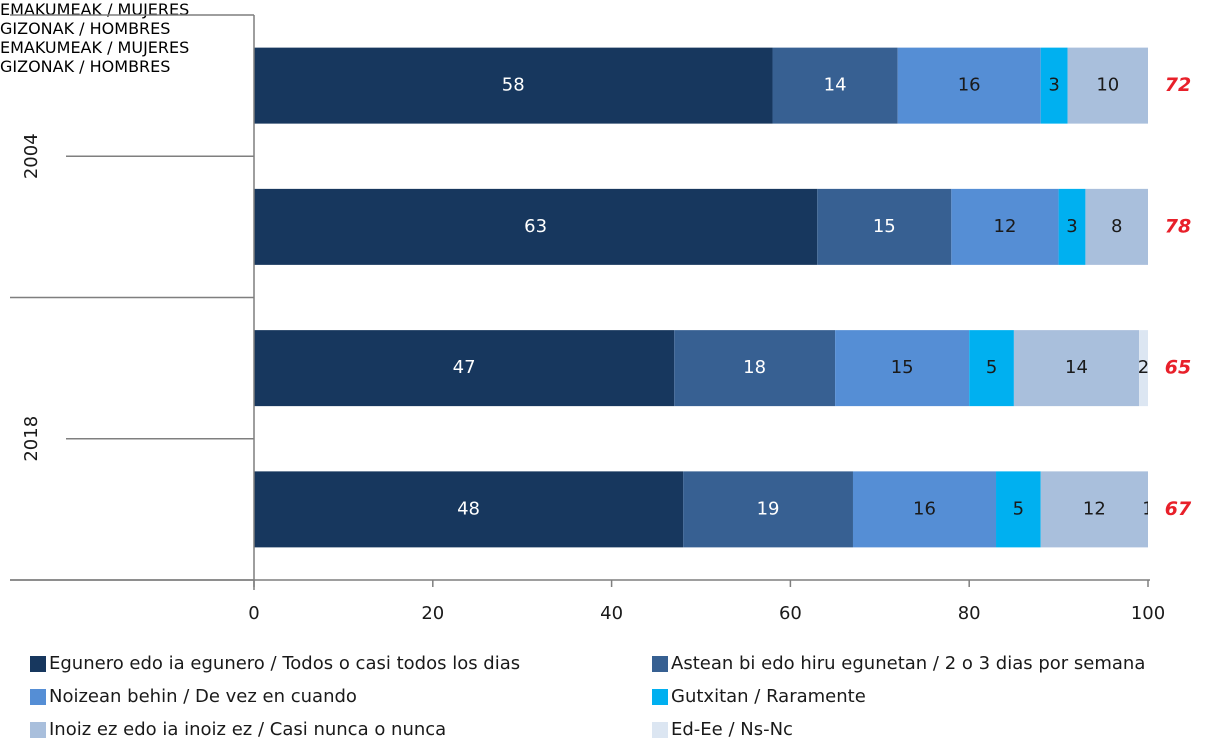  What do you see at coordinates (969, 613) in the screenshot?
I see `x-tick-label: 80` at bounding box center [969, 613].